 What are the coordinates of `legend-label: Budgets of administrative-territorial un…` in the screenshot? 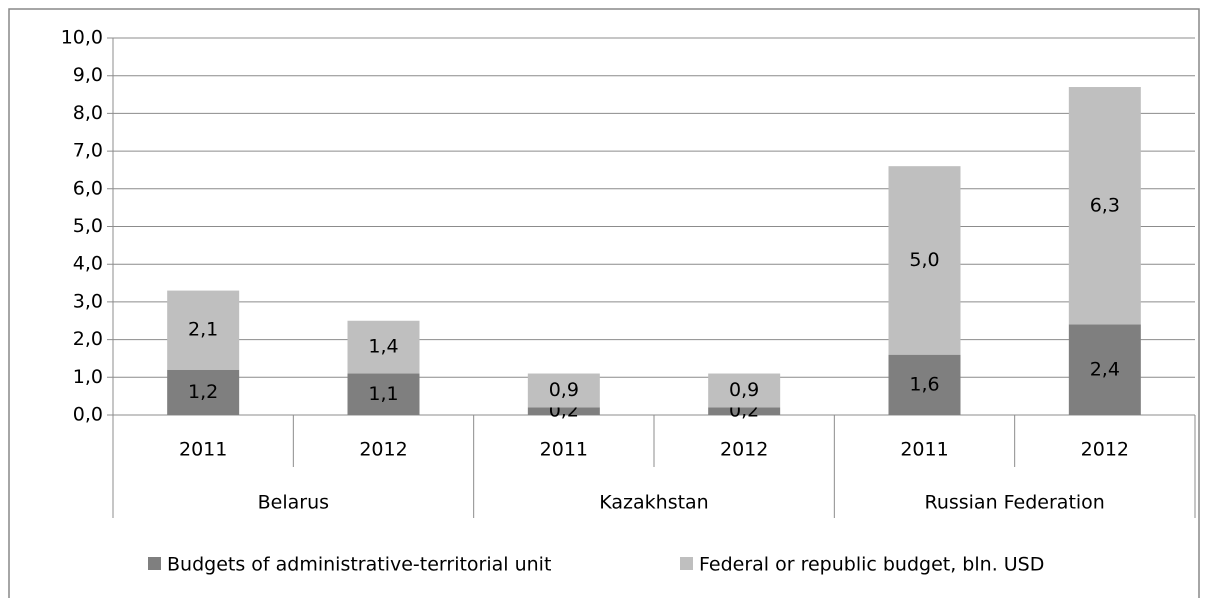 It's located at (359, 565).